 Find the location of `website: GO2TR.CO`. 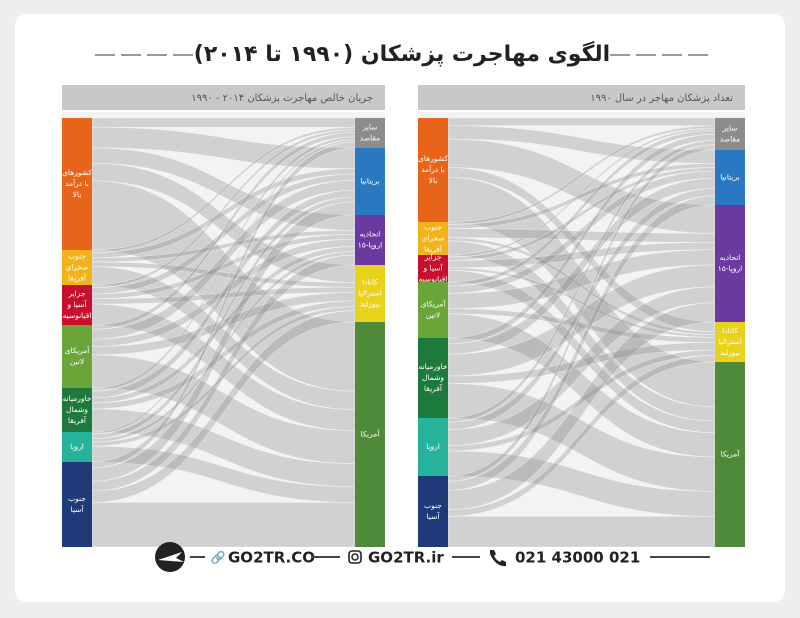

website: GO2TR.CO is located at coordinates (271, 558).